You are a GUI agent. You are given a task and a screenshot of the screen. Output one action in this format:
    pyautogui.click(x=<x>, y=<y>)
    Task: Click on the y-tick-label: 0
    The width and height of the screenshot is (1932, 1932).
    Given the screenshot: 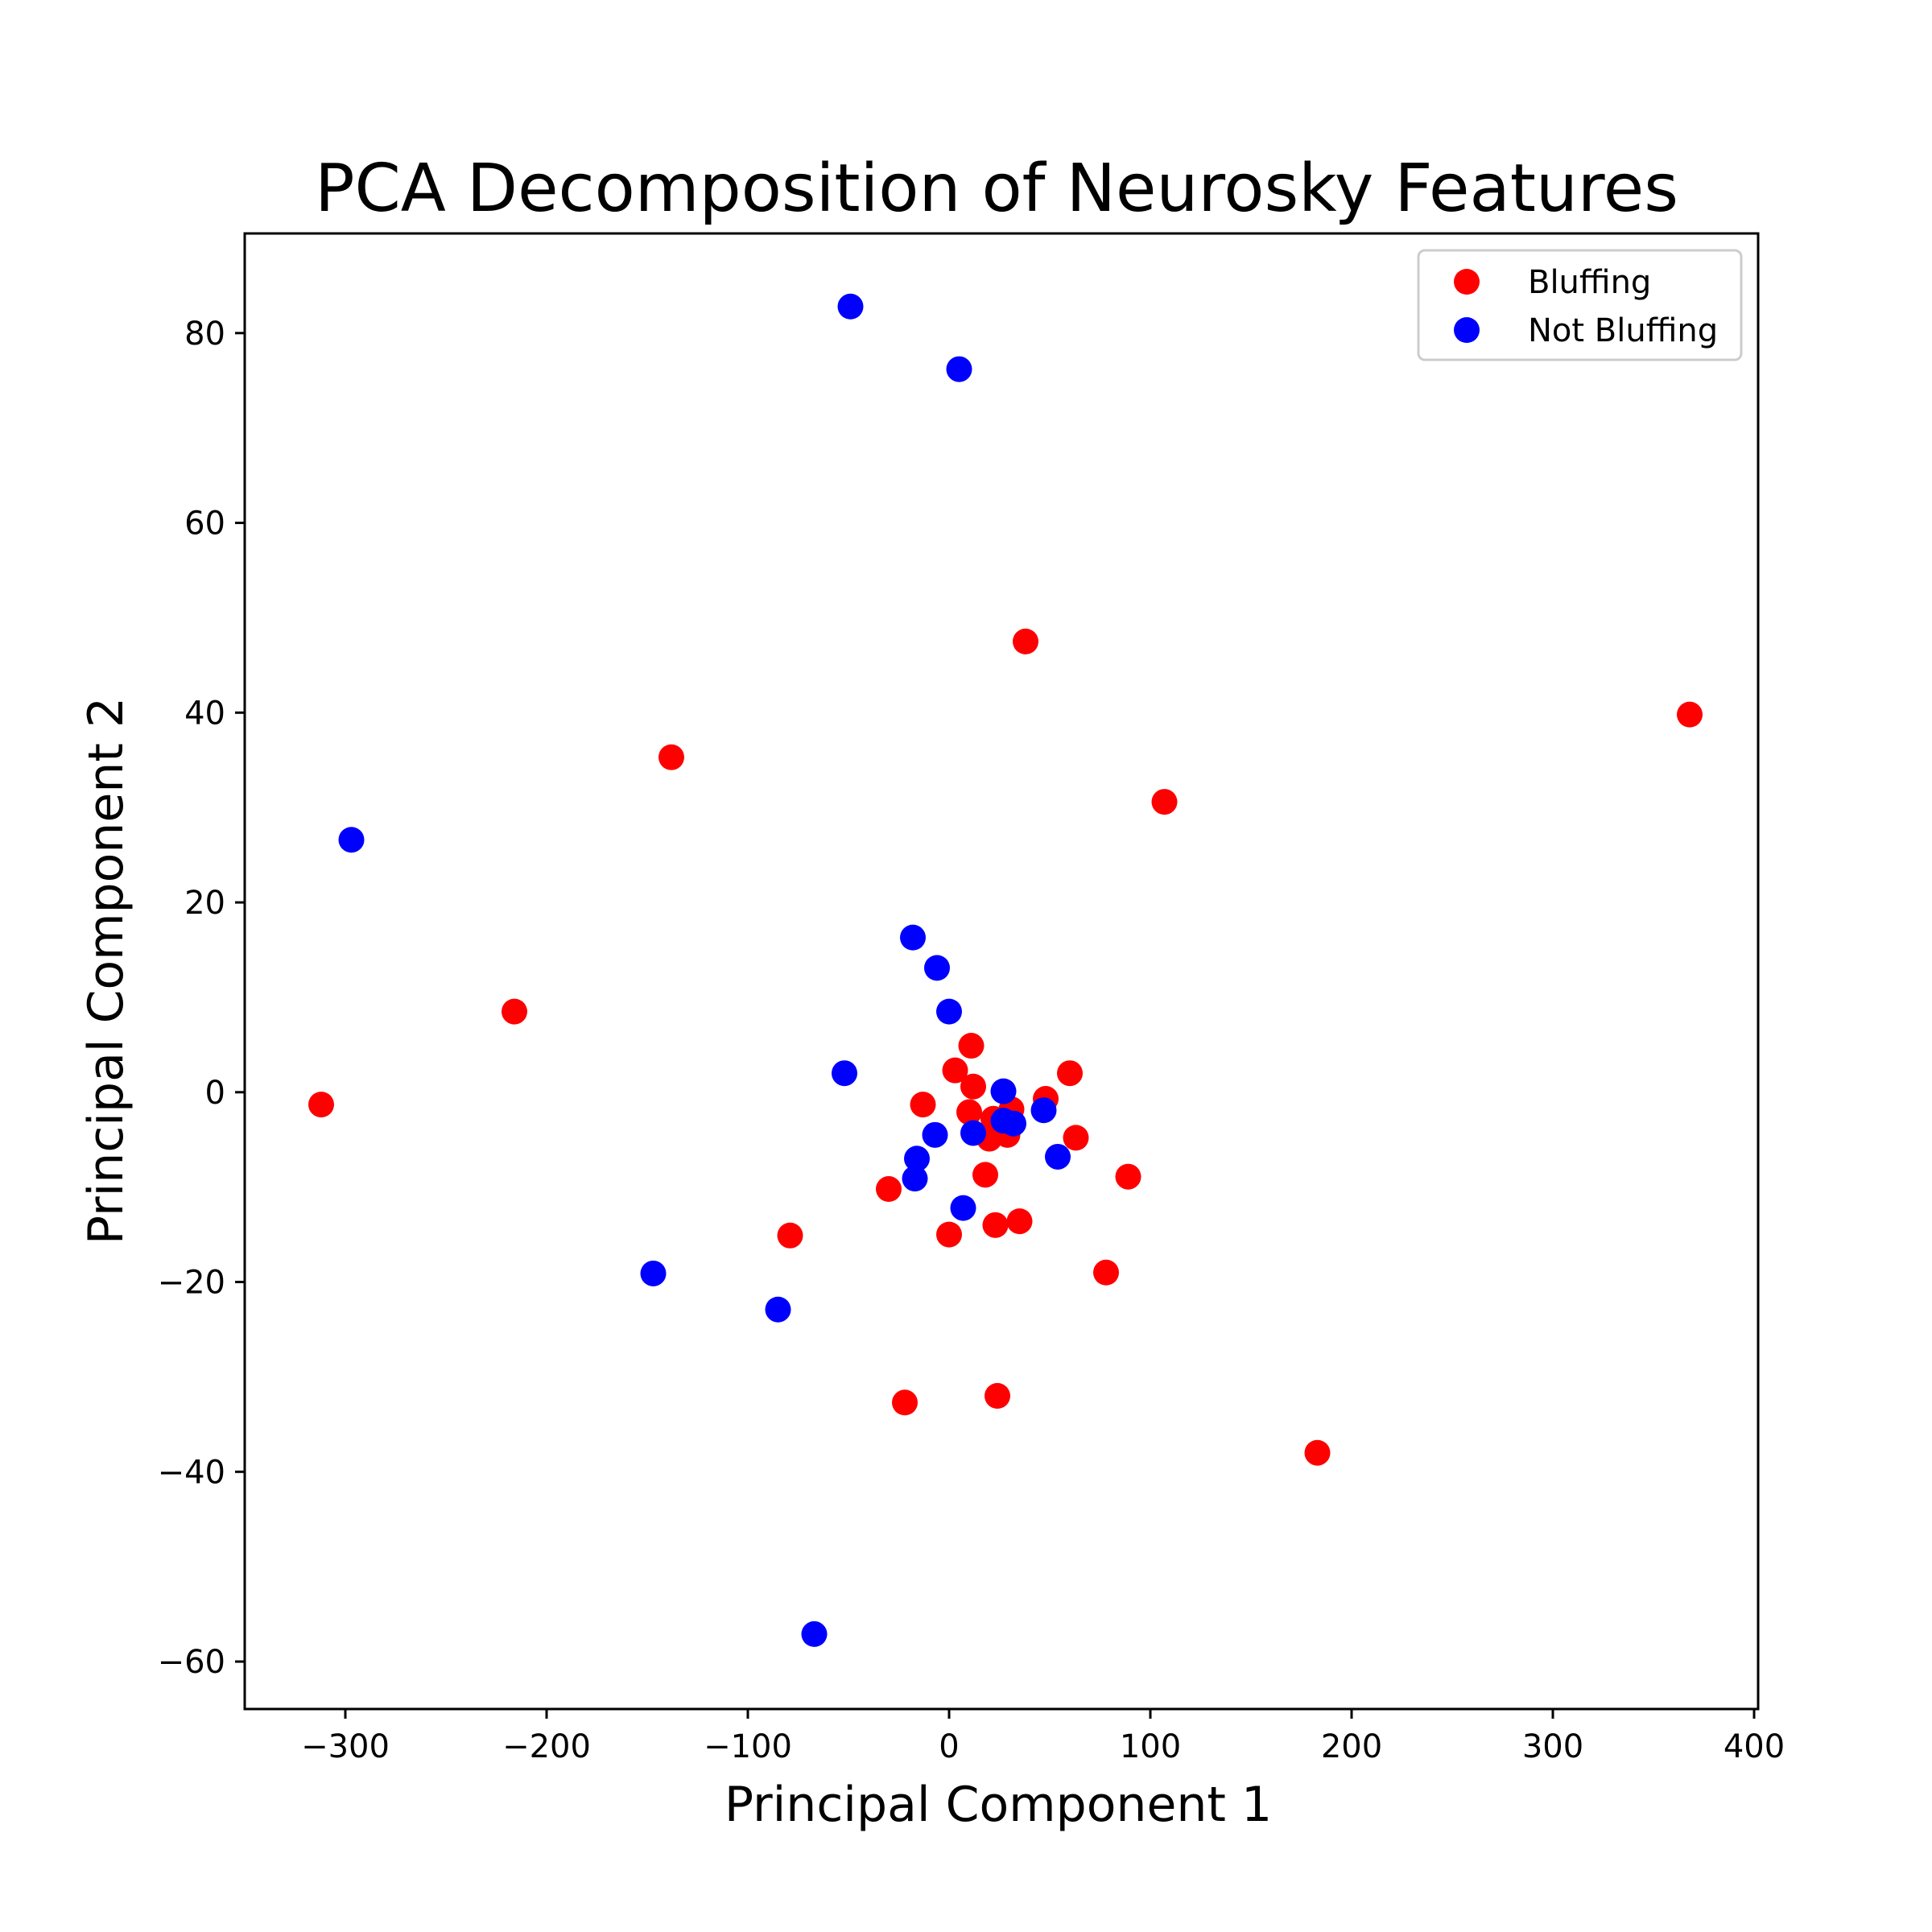 What is the action you would take?
    pyautogui.click(x=215, y=1093)
    